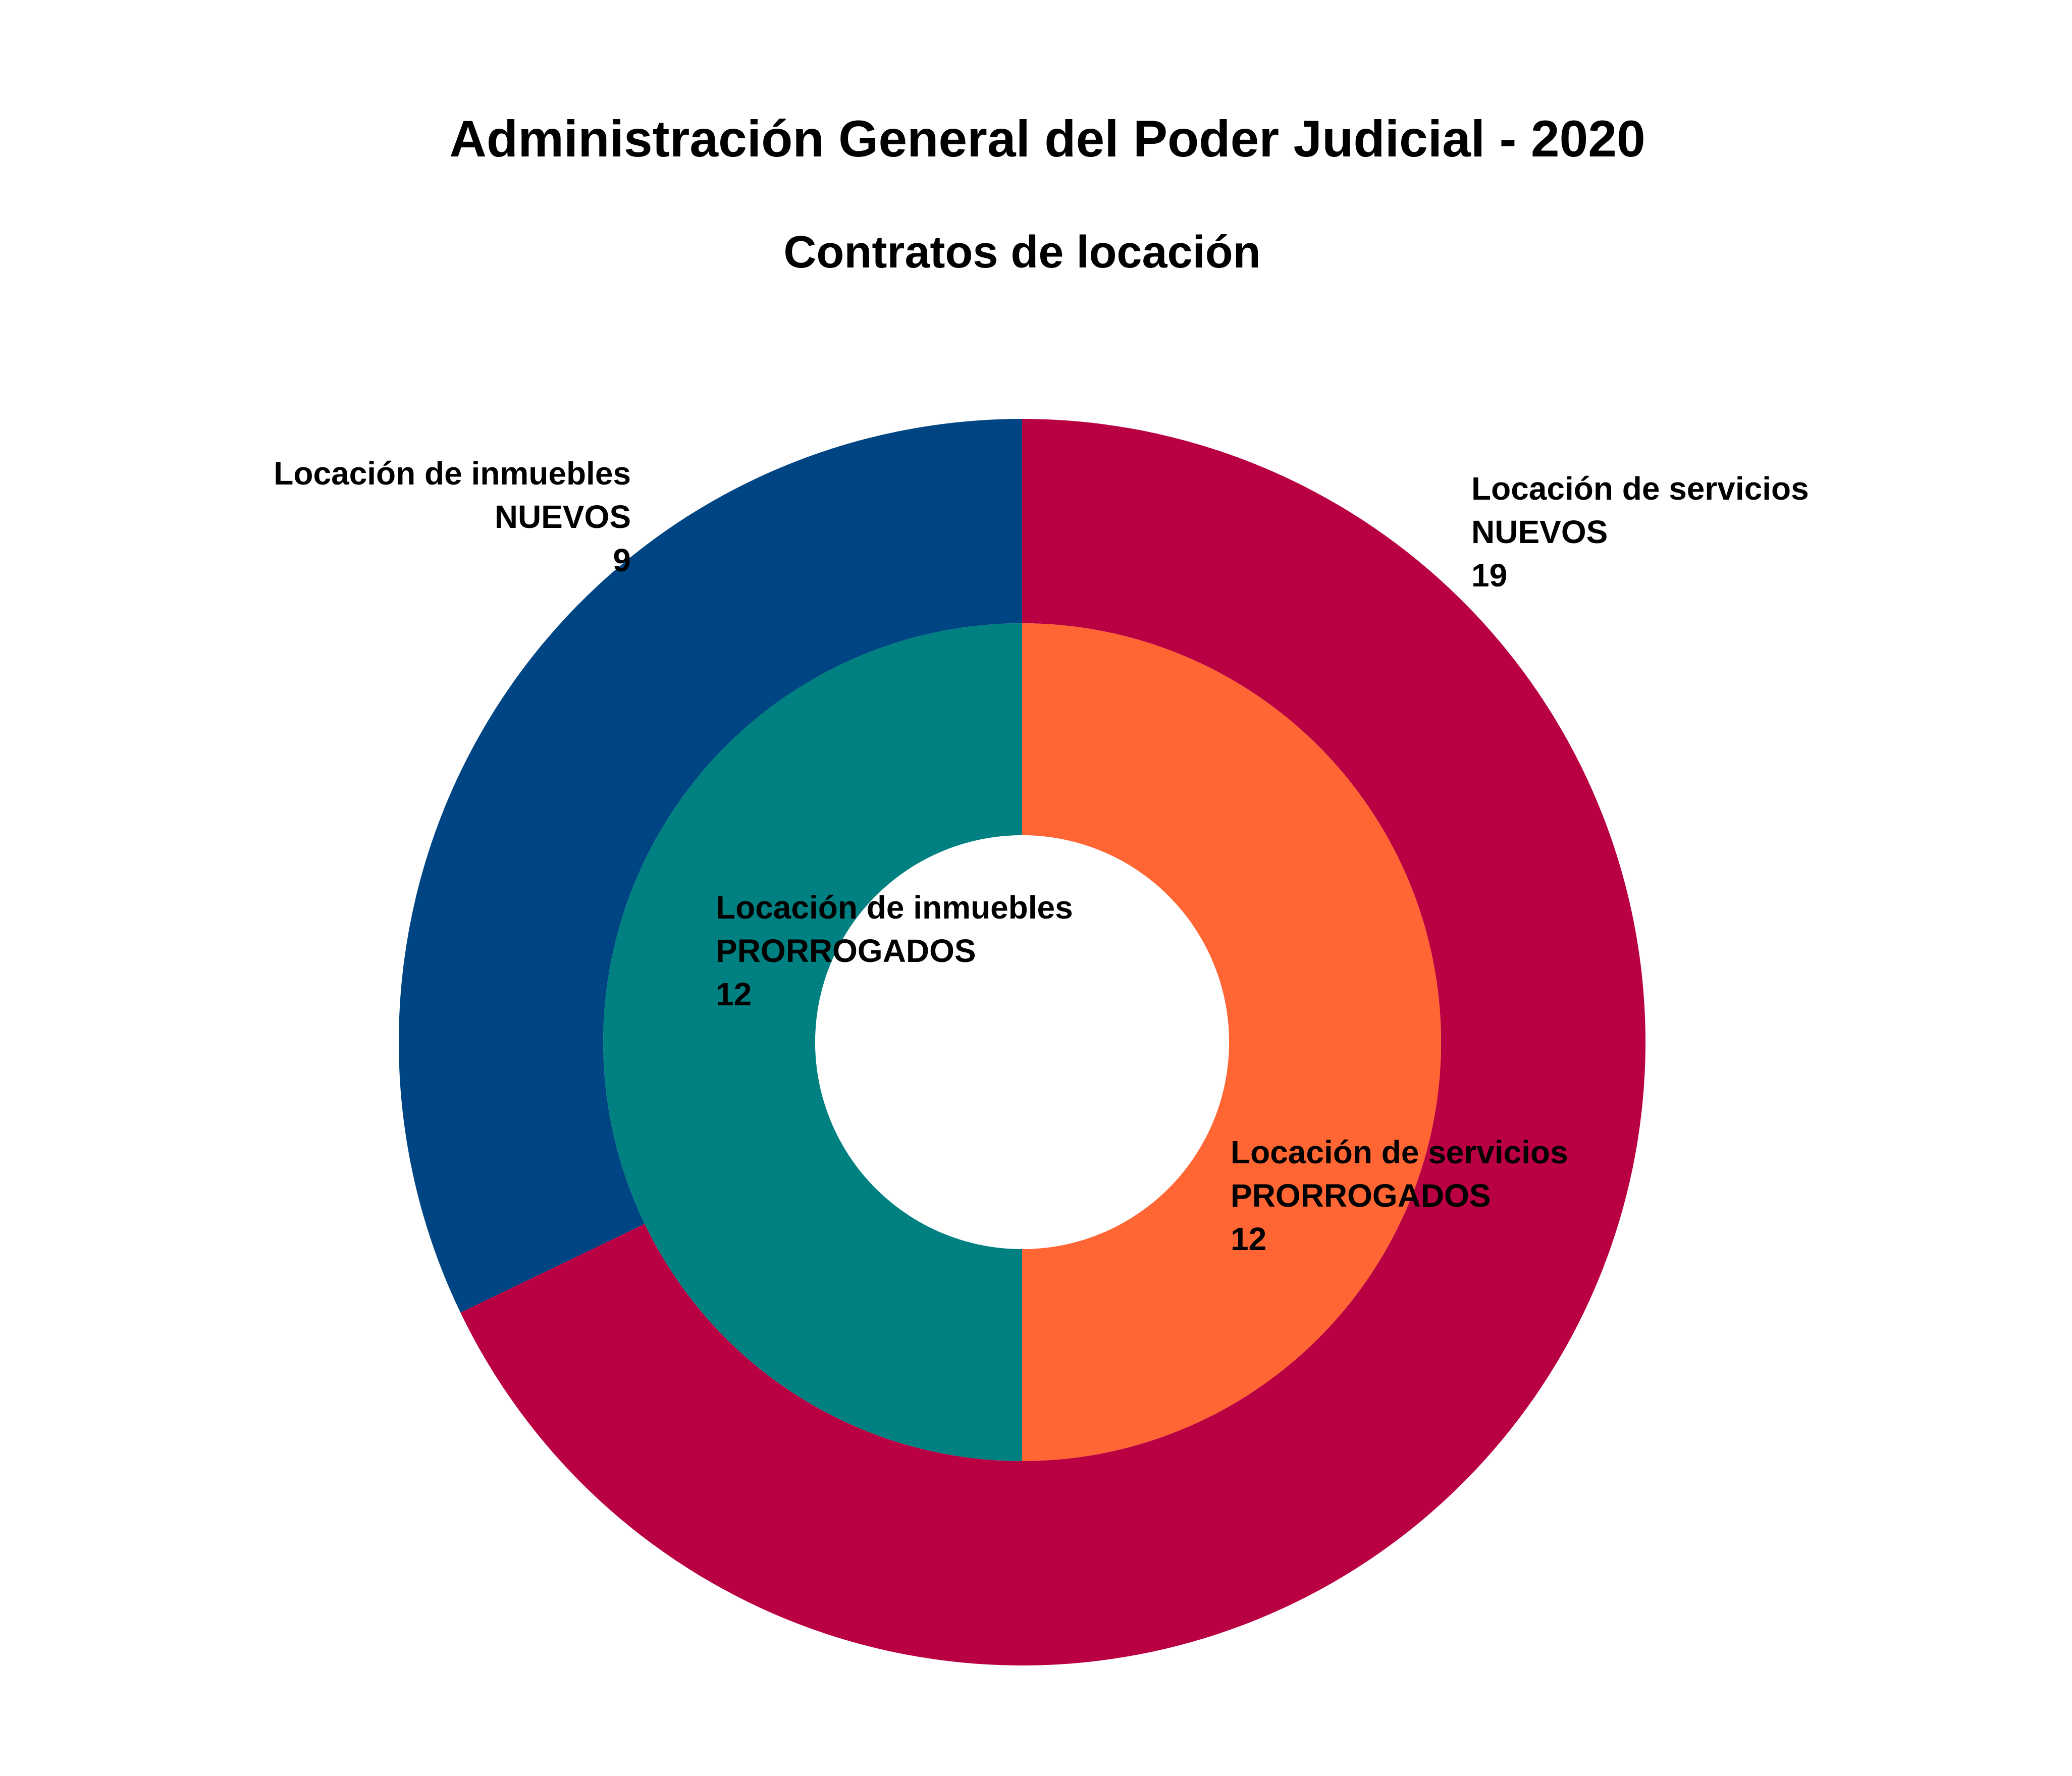 Image resolution: width=2072 pixels, height=1776 pixels. I want to click on outer-label-1-line1: Locación de inmuebles, so click(452, 473).